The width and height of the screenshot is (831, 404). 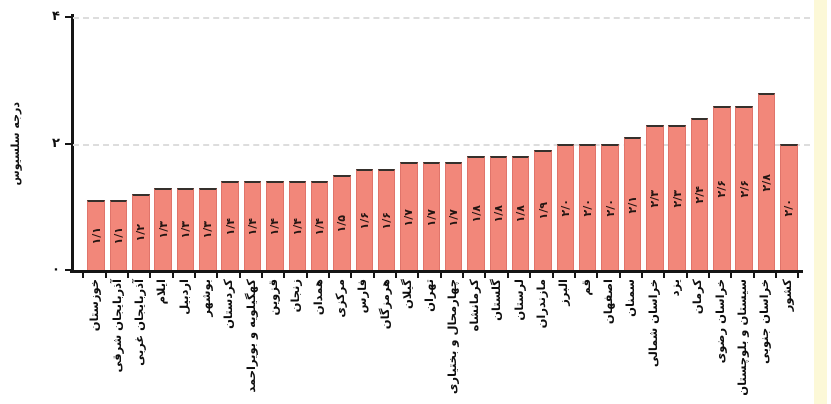 I want to click on bar: ۱/۲, so click(x=141, y=232).